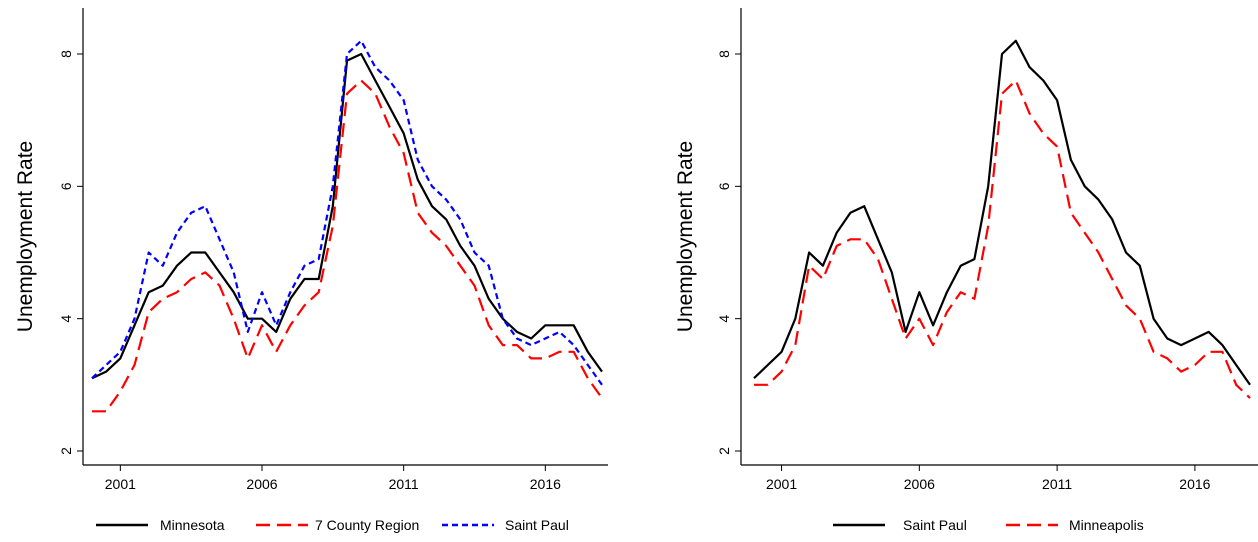 Image resolution: width=1258 pixels, height=542 pixels. What do you see at coordinates (192, 525) in the screenshot?
I see `legend-label: Minnesota` at bounding box center [192, 525].